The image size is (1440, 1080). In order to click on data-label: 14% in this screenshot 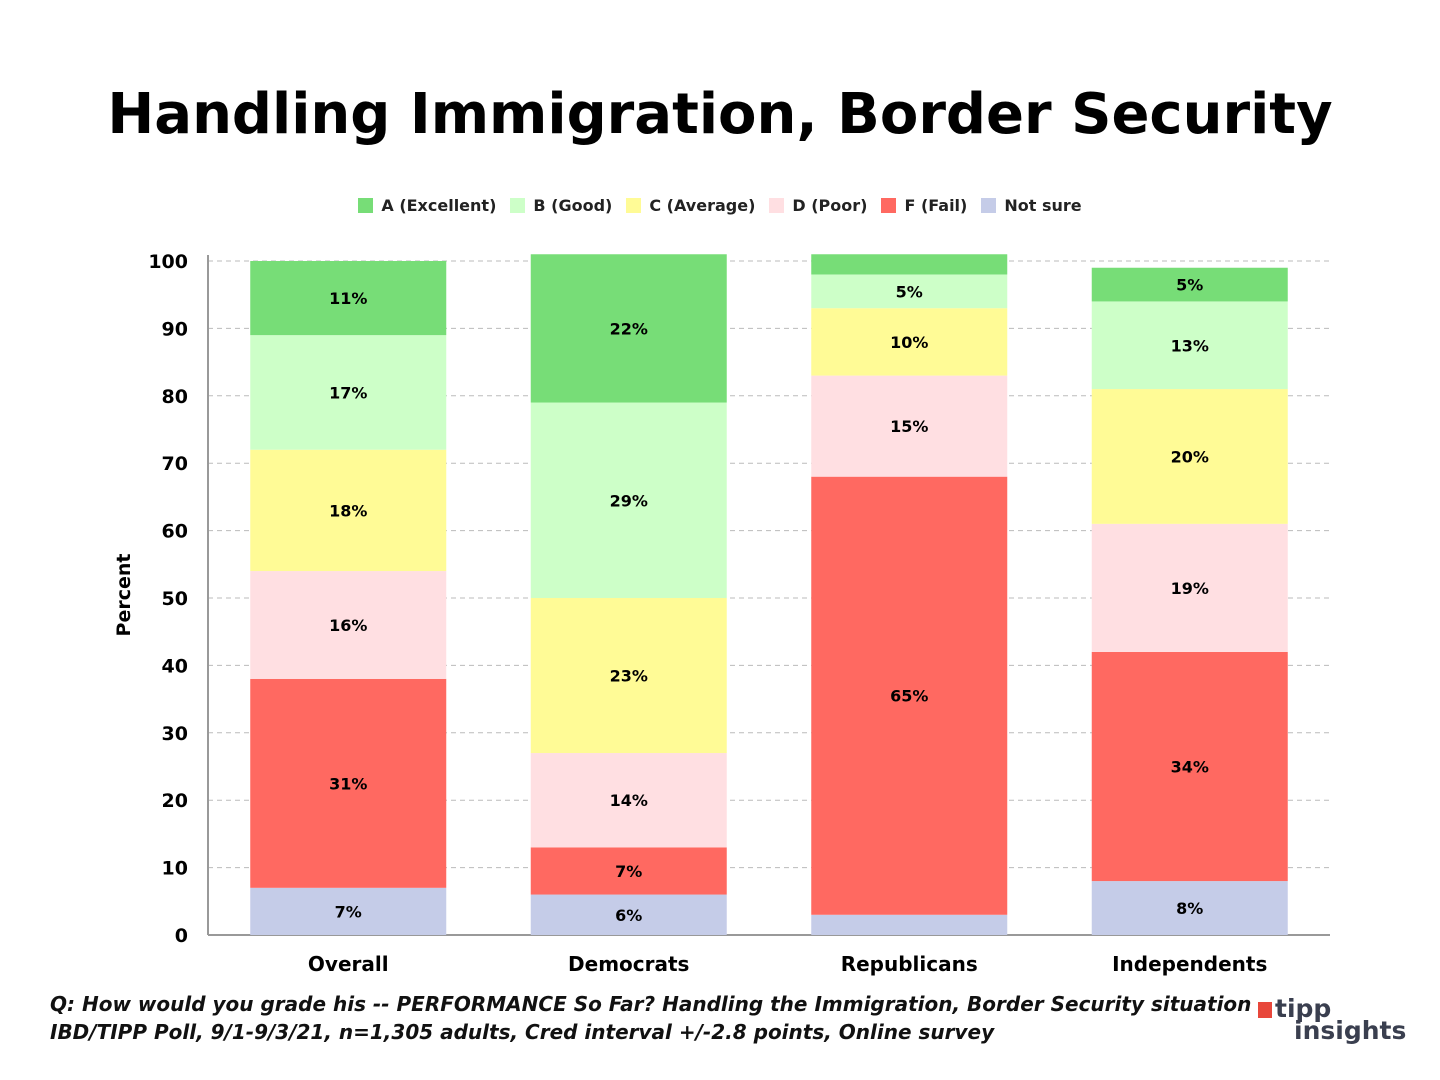, I will do `click(629, 800)`.